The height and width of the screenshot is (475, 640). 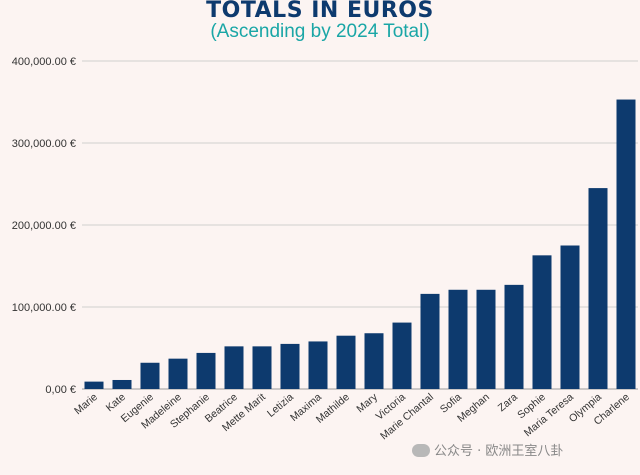 I want to click on y-tick-label: 200,000.00 €, so click(x=44, y=226).